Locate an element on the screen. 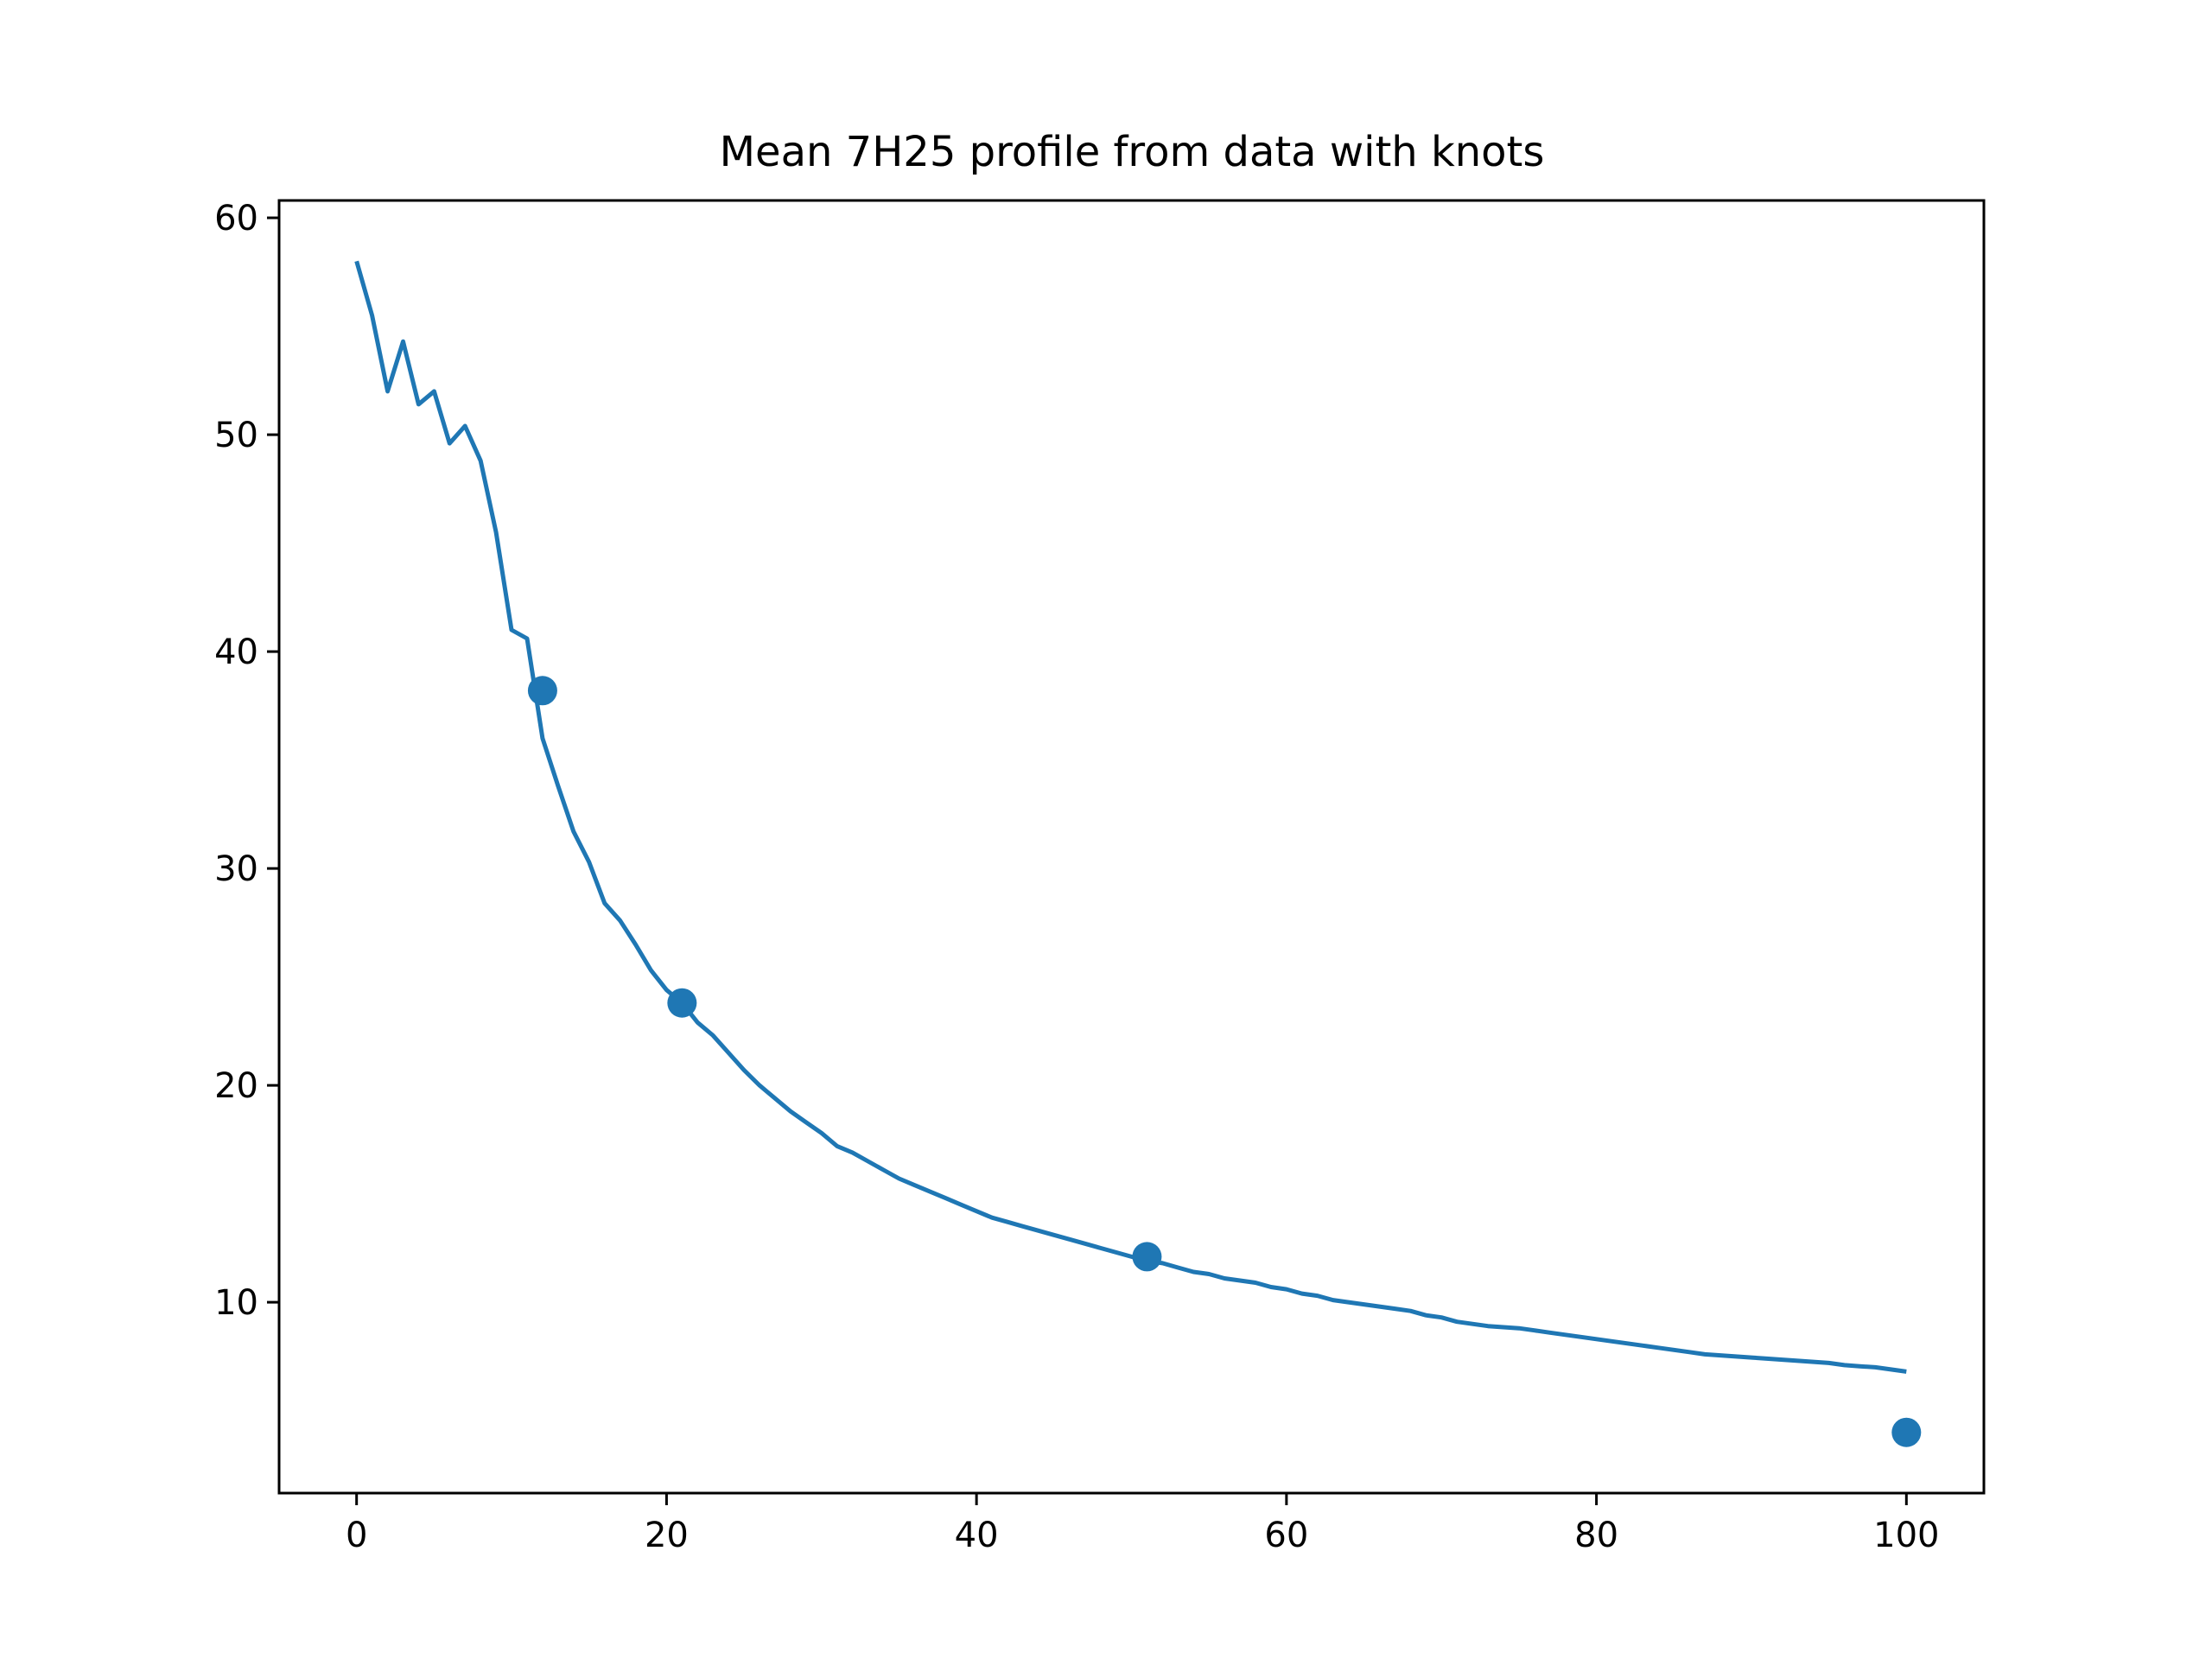 The image size is (2212, 1659). x-tick-label: 60 is located at coordinates (1286, 1535).